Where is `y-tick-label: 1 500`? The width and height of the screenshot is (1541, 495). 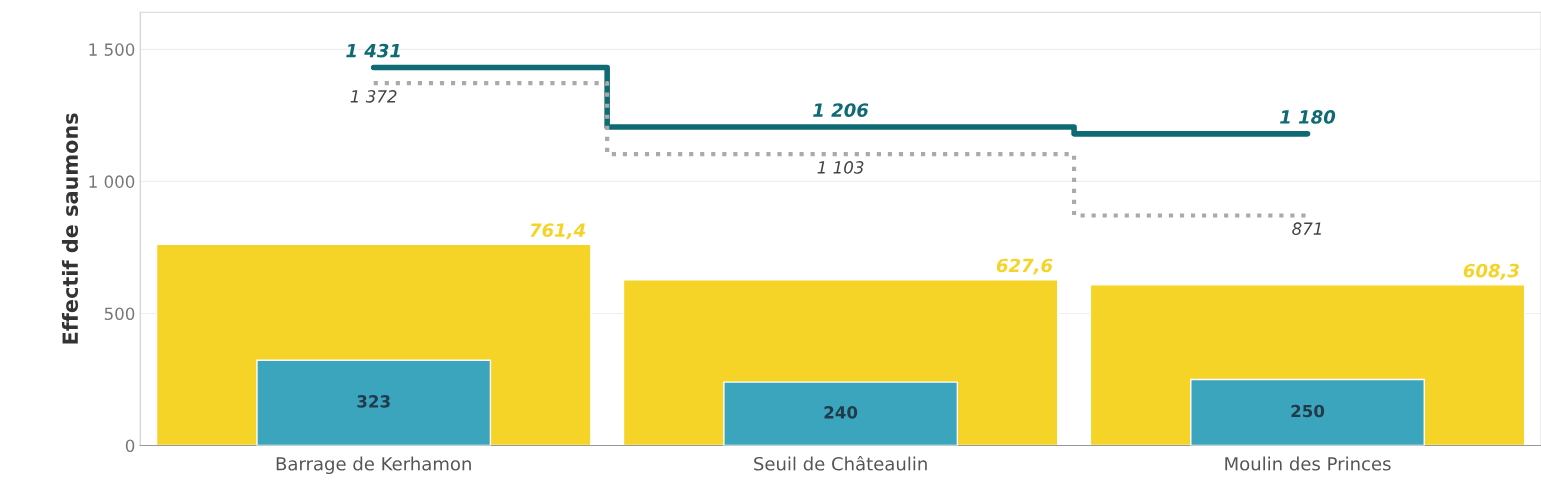 y-tick-label: 1 500 is located at coordinates (112, 49).